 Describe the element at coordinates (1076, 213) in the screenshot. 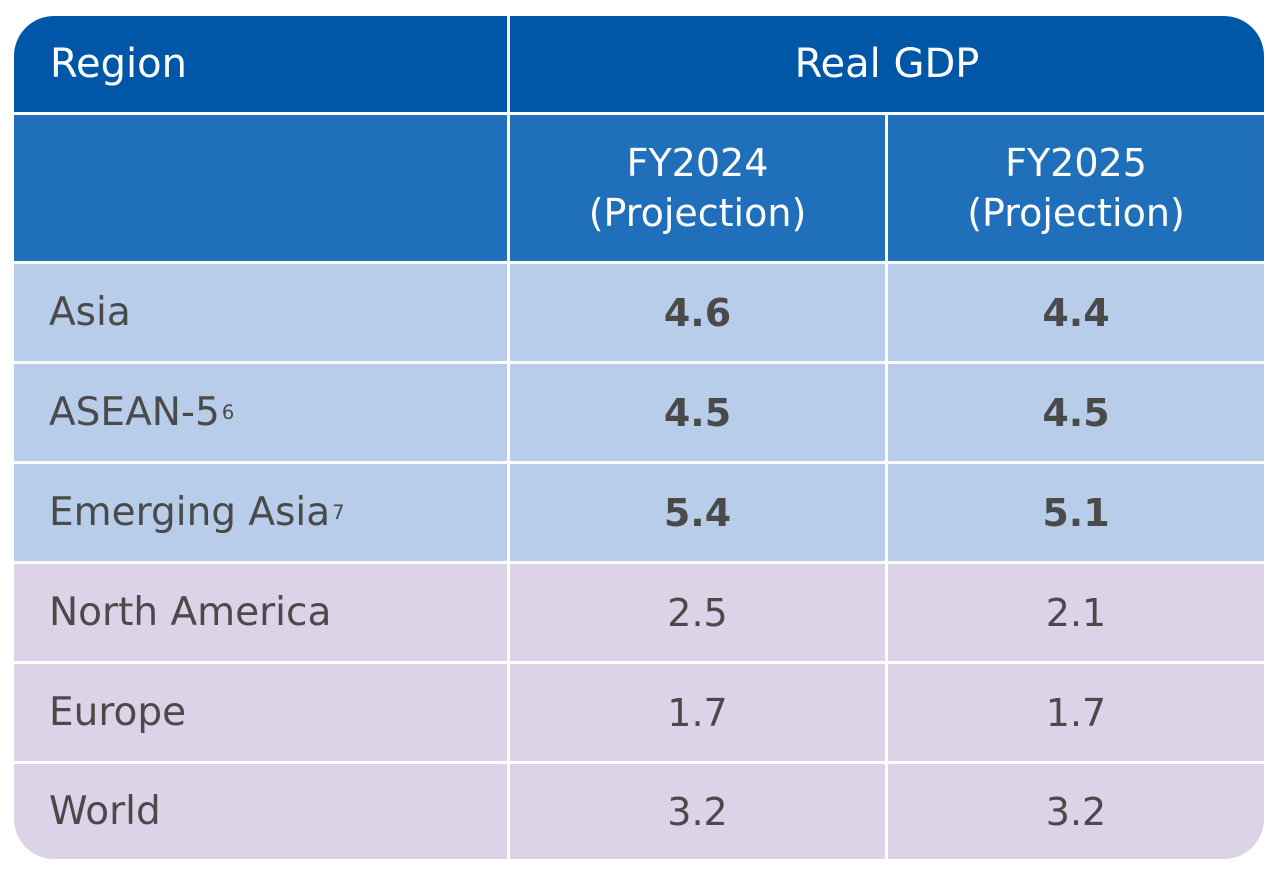

I see `fy2025-note: (Projection)` at that location.